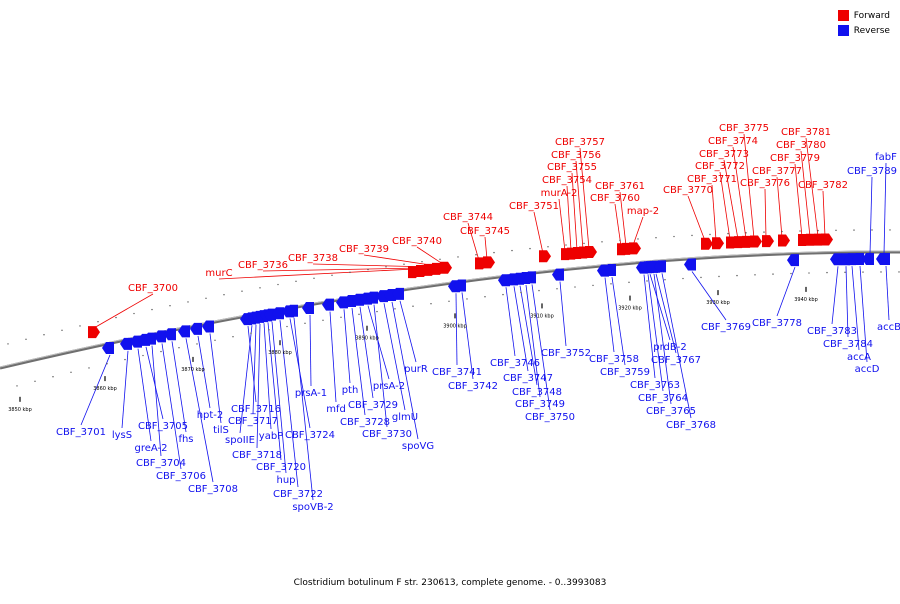 The image size is (900, 604). I want to click on tick-label: 3910 kbp, so click(542, 316).